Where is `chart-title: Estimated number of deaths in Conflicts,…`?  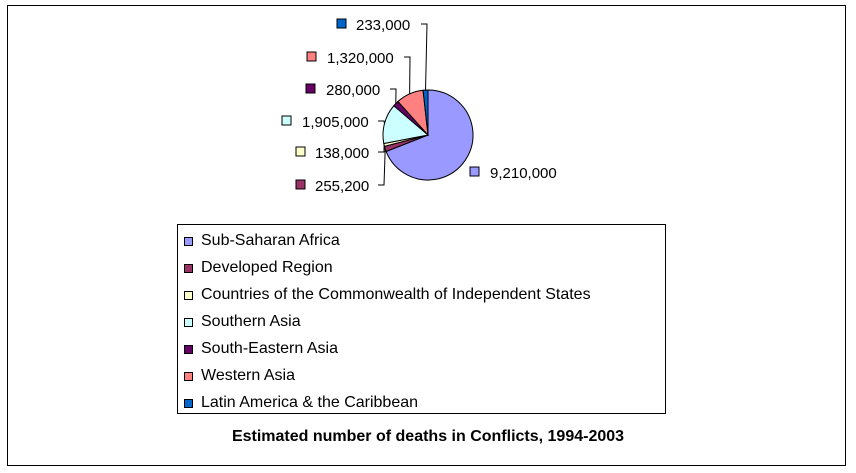
chart-title: Estimated number of deaths in Conflicts,… is located at coordinates (428, 436).